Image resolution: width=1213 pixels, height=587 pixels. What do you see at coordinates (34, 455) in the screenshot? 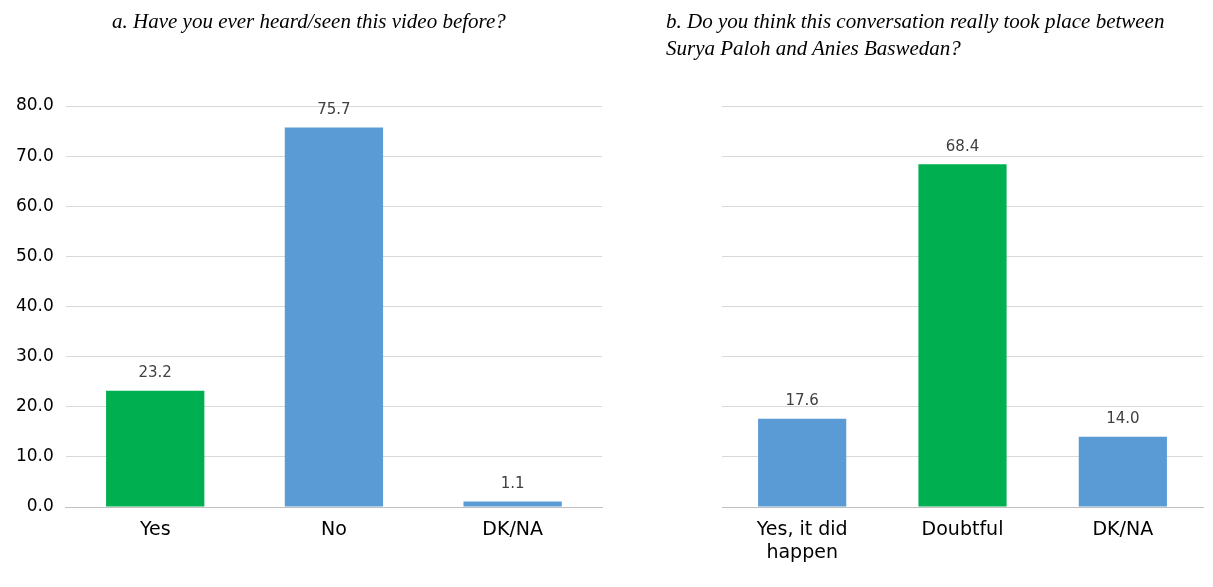
I see `y-tick-label: 10.0` at bounding box center [34, 455].